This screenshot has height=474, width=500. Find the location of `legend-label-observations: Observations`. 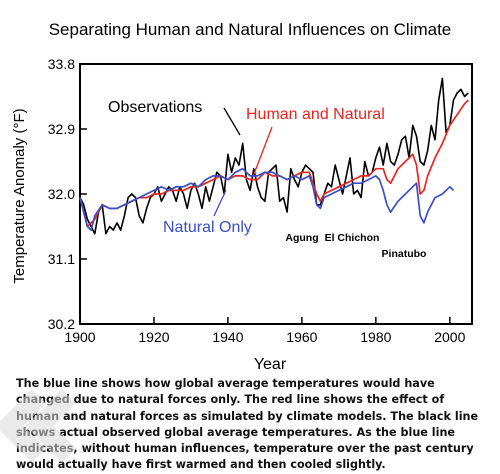

legend-label-observations: Observations is located at coordinates (155, 107).